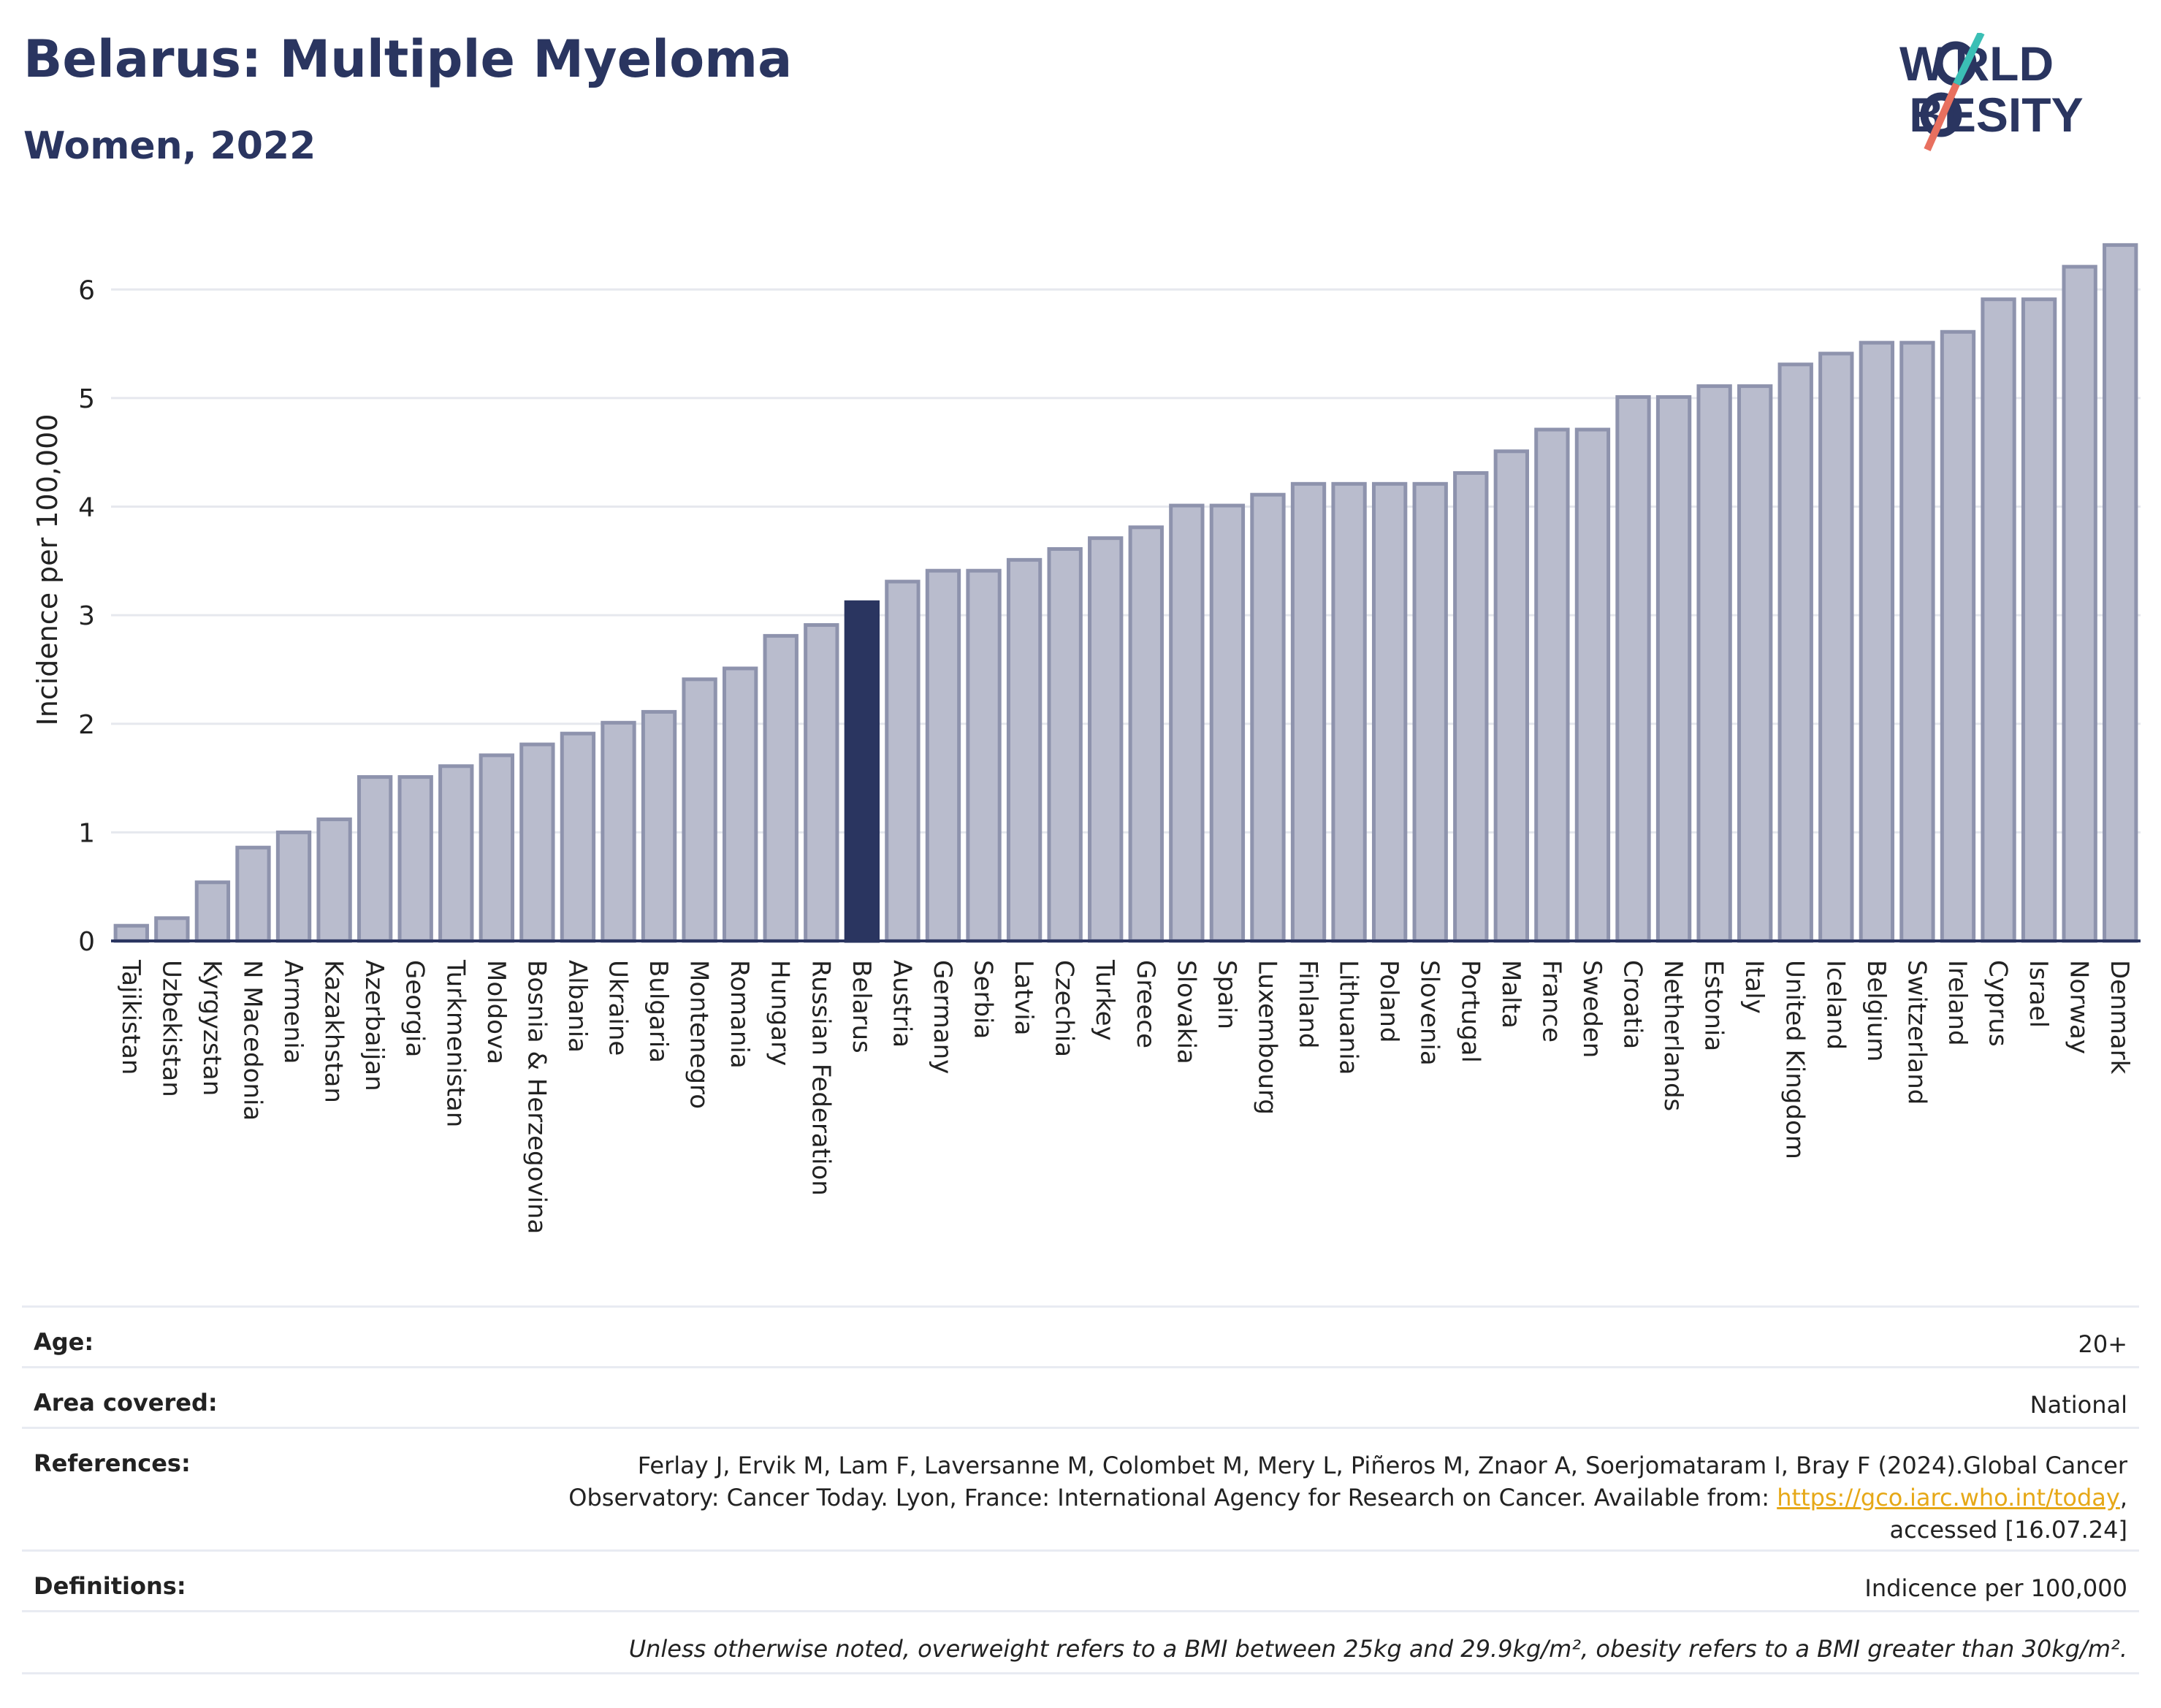 The height and width of the screenshot is (1708, 2161). I want to click on x-tick-label: Tajikistan, so click(130, 1017).